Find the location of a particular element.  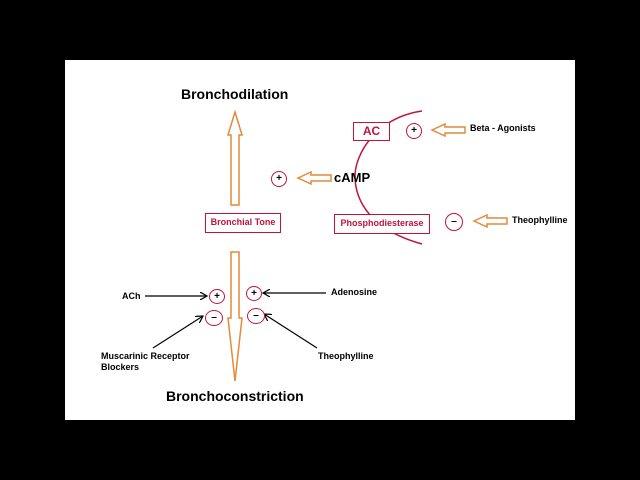

camp-label: cAMP is located at coordinates (352, 177).